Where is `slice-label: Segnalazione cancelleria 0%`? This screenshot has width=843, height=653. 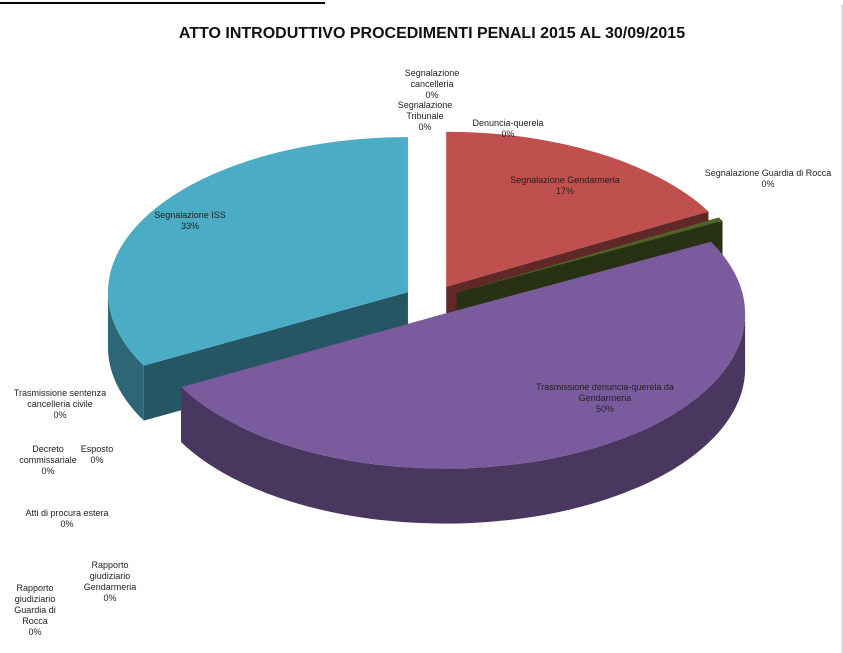
slice-label: Segnalazione cancelleria 0% is located at coordinates (432, 84).